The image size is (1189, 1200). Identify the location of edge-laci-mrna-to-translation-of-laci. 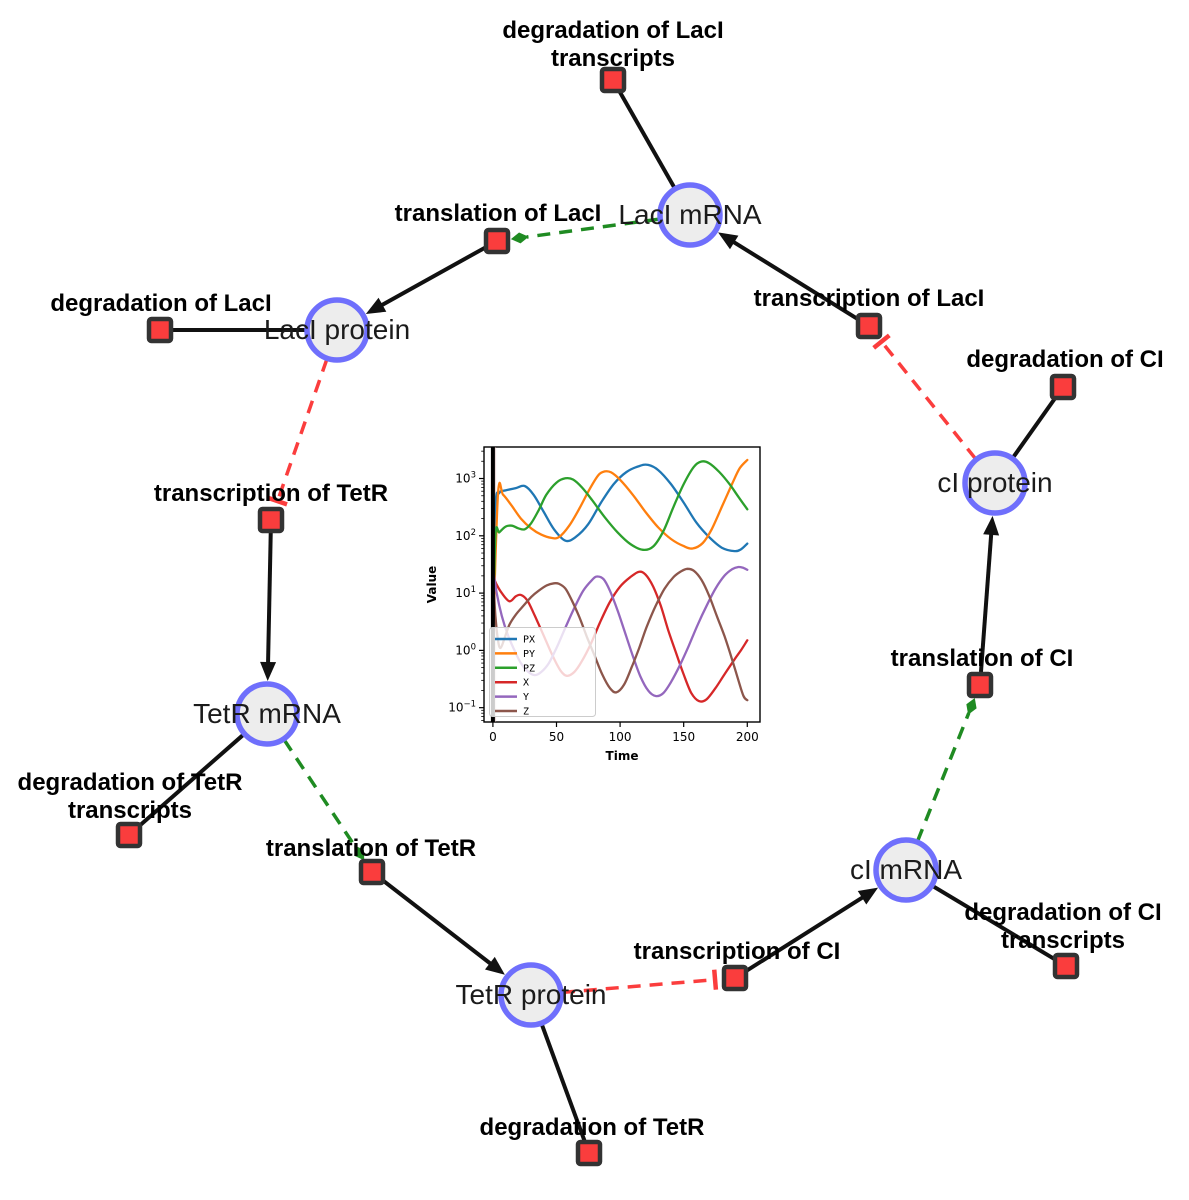
(593, 228).